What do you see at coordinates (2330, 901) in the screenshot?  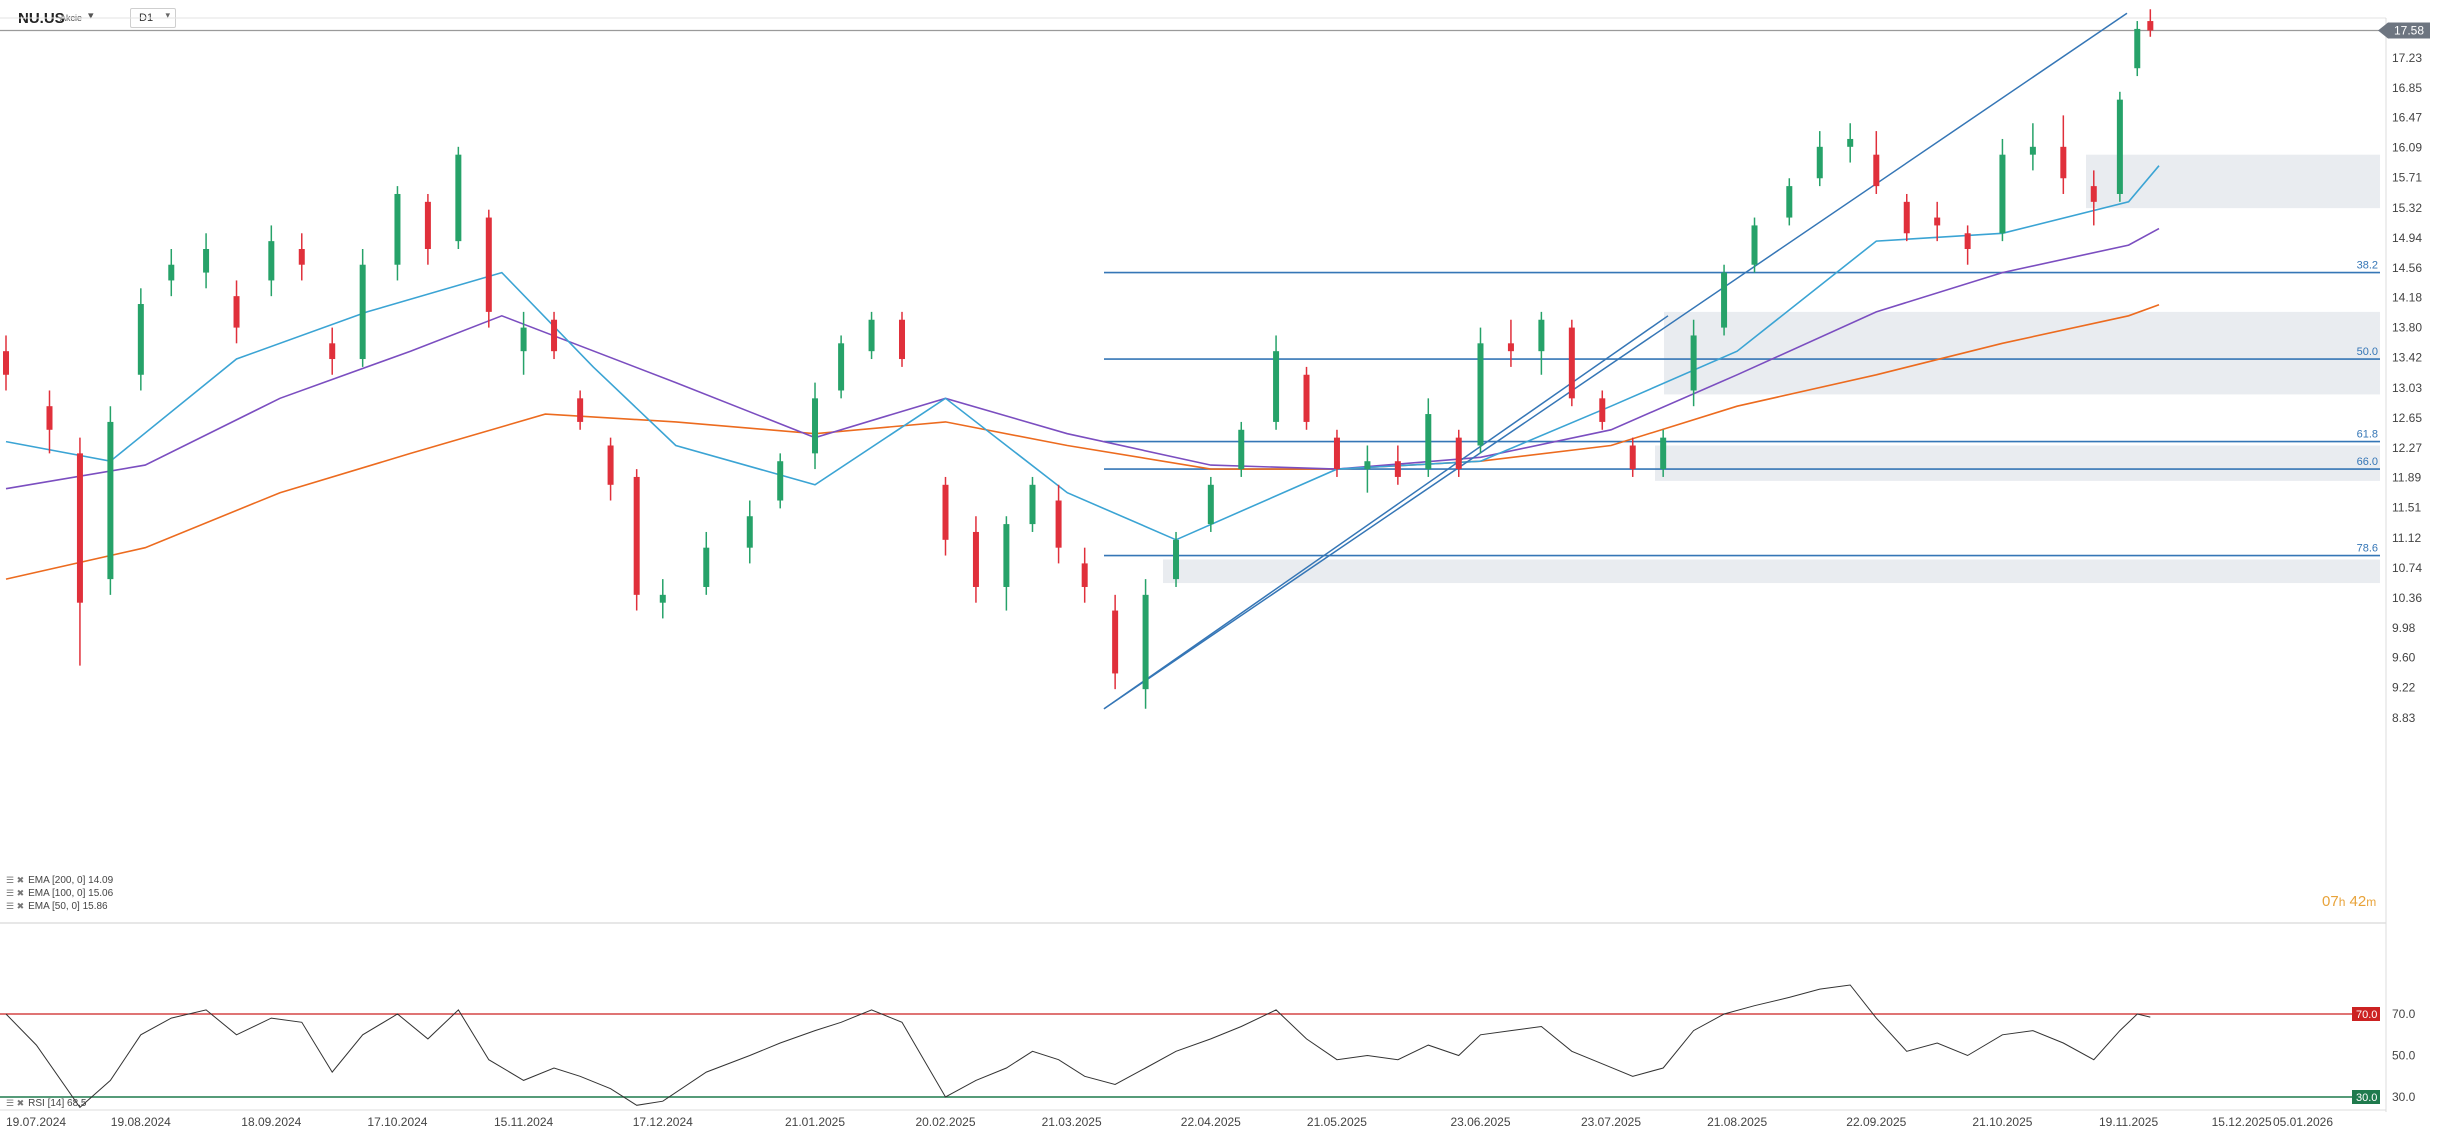 I see `countdown-hours: 07` at bounding box center [2330, 901].